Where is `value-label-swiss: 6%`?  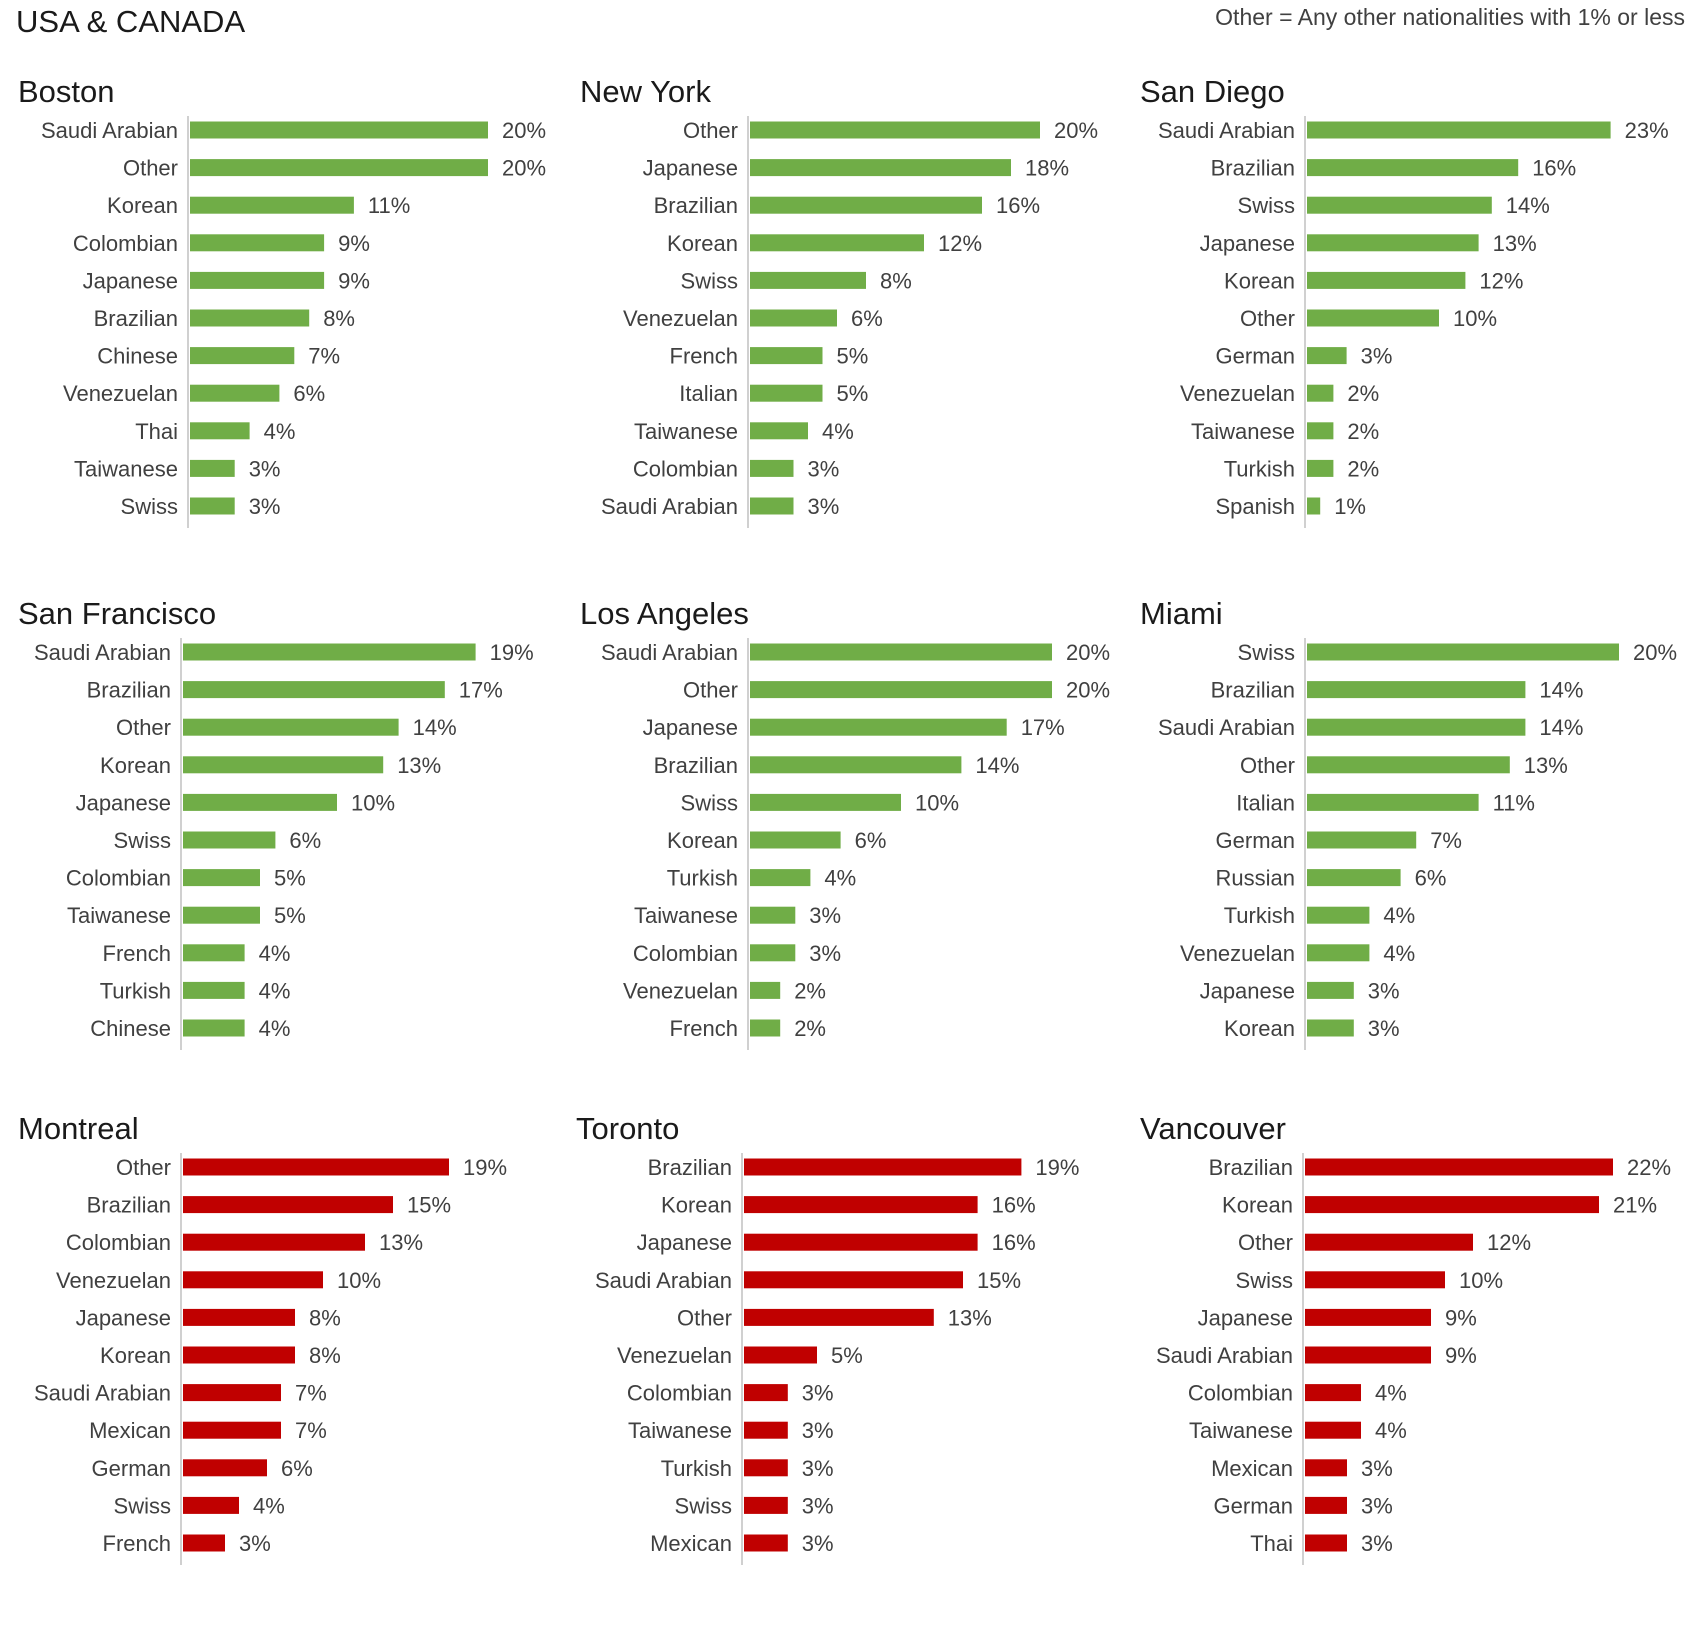
value-label-swiss: 6% is located at coordinates (305, 840).